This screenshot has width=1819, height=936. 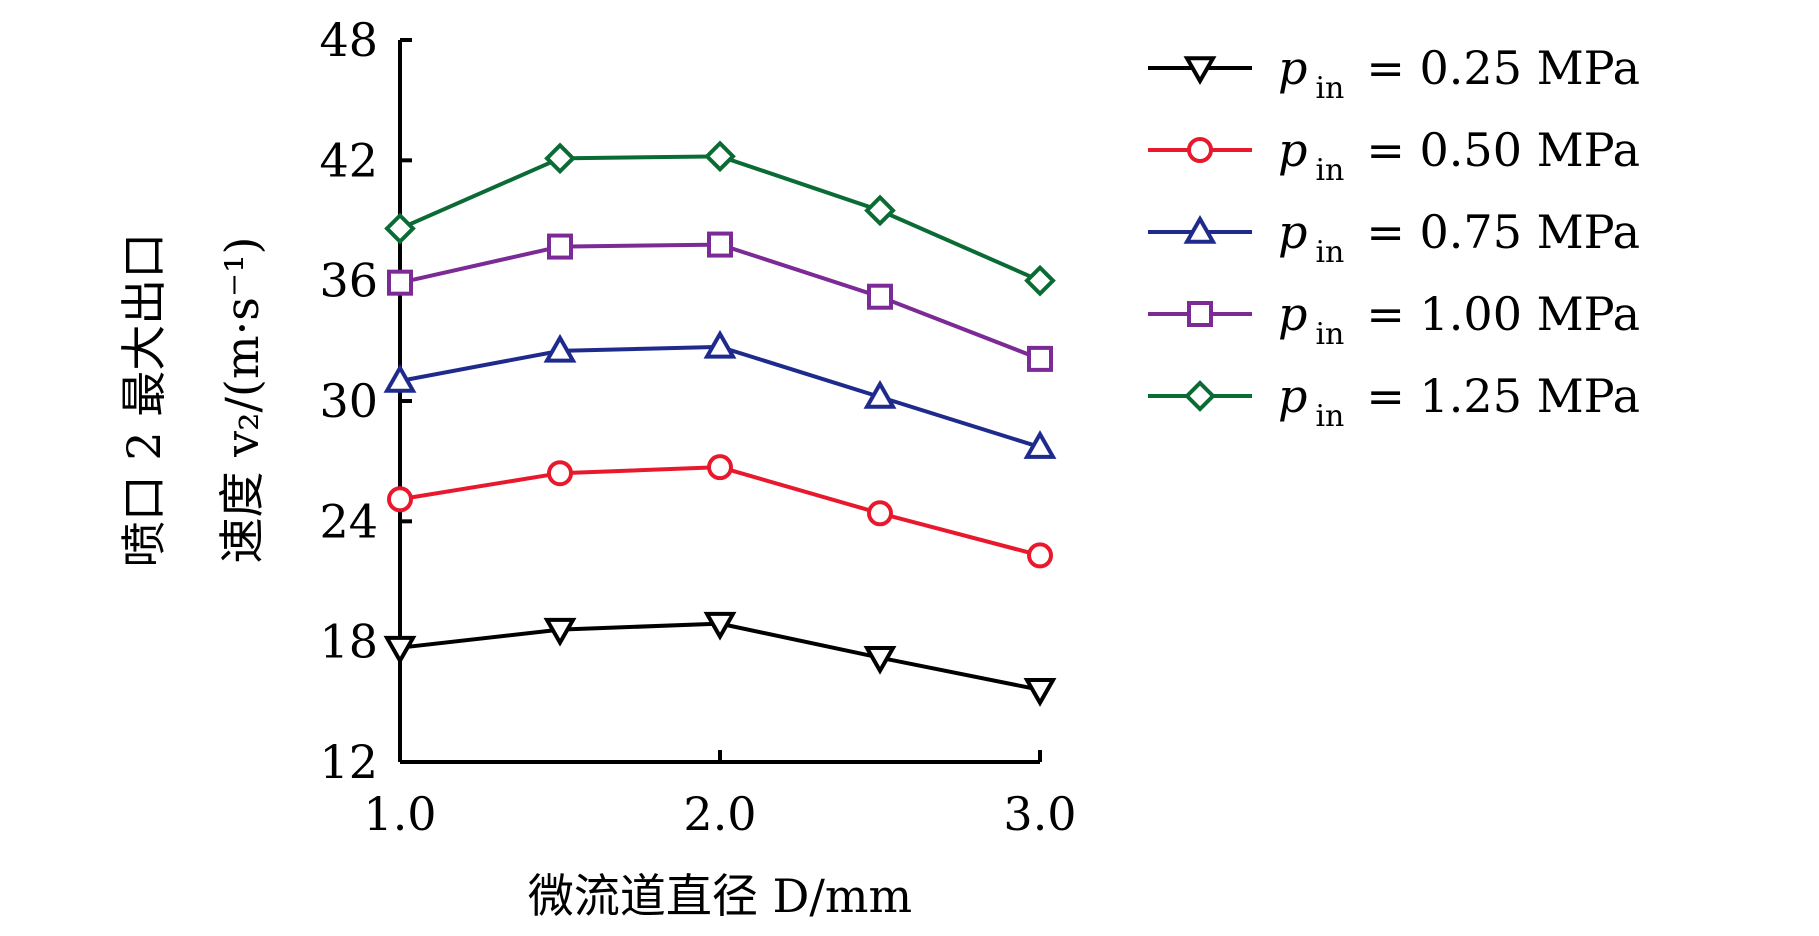 I want to click on x-tick-label: 3.0, so click(x=1039, y=814).